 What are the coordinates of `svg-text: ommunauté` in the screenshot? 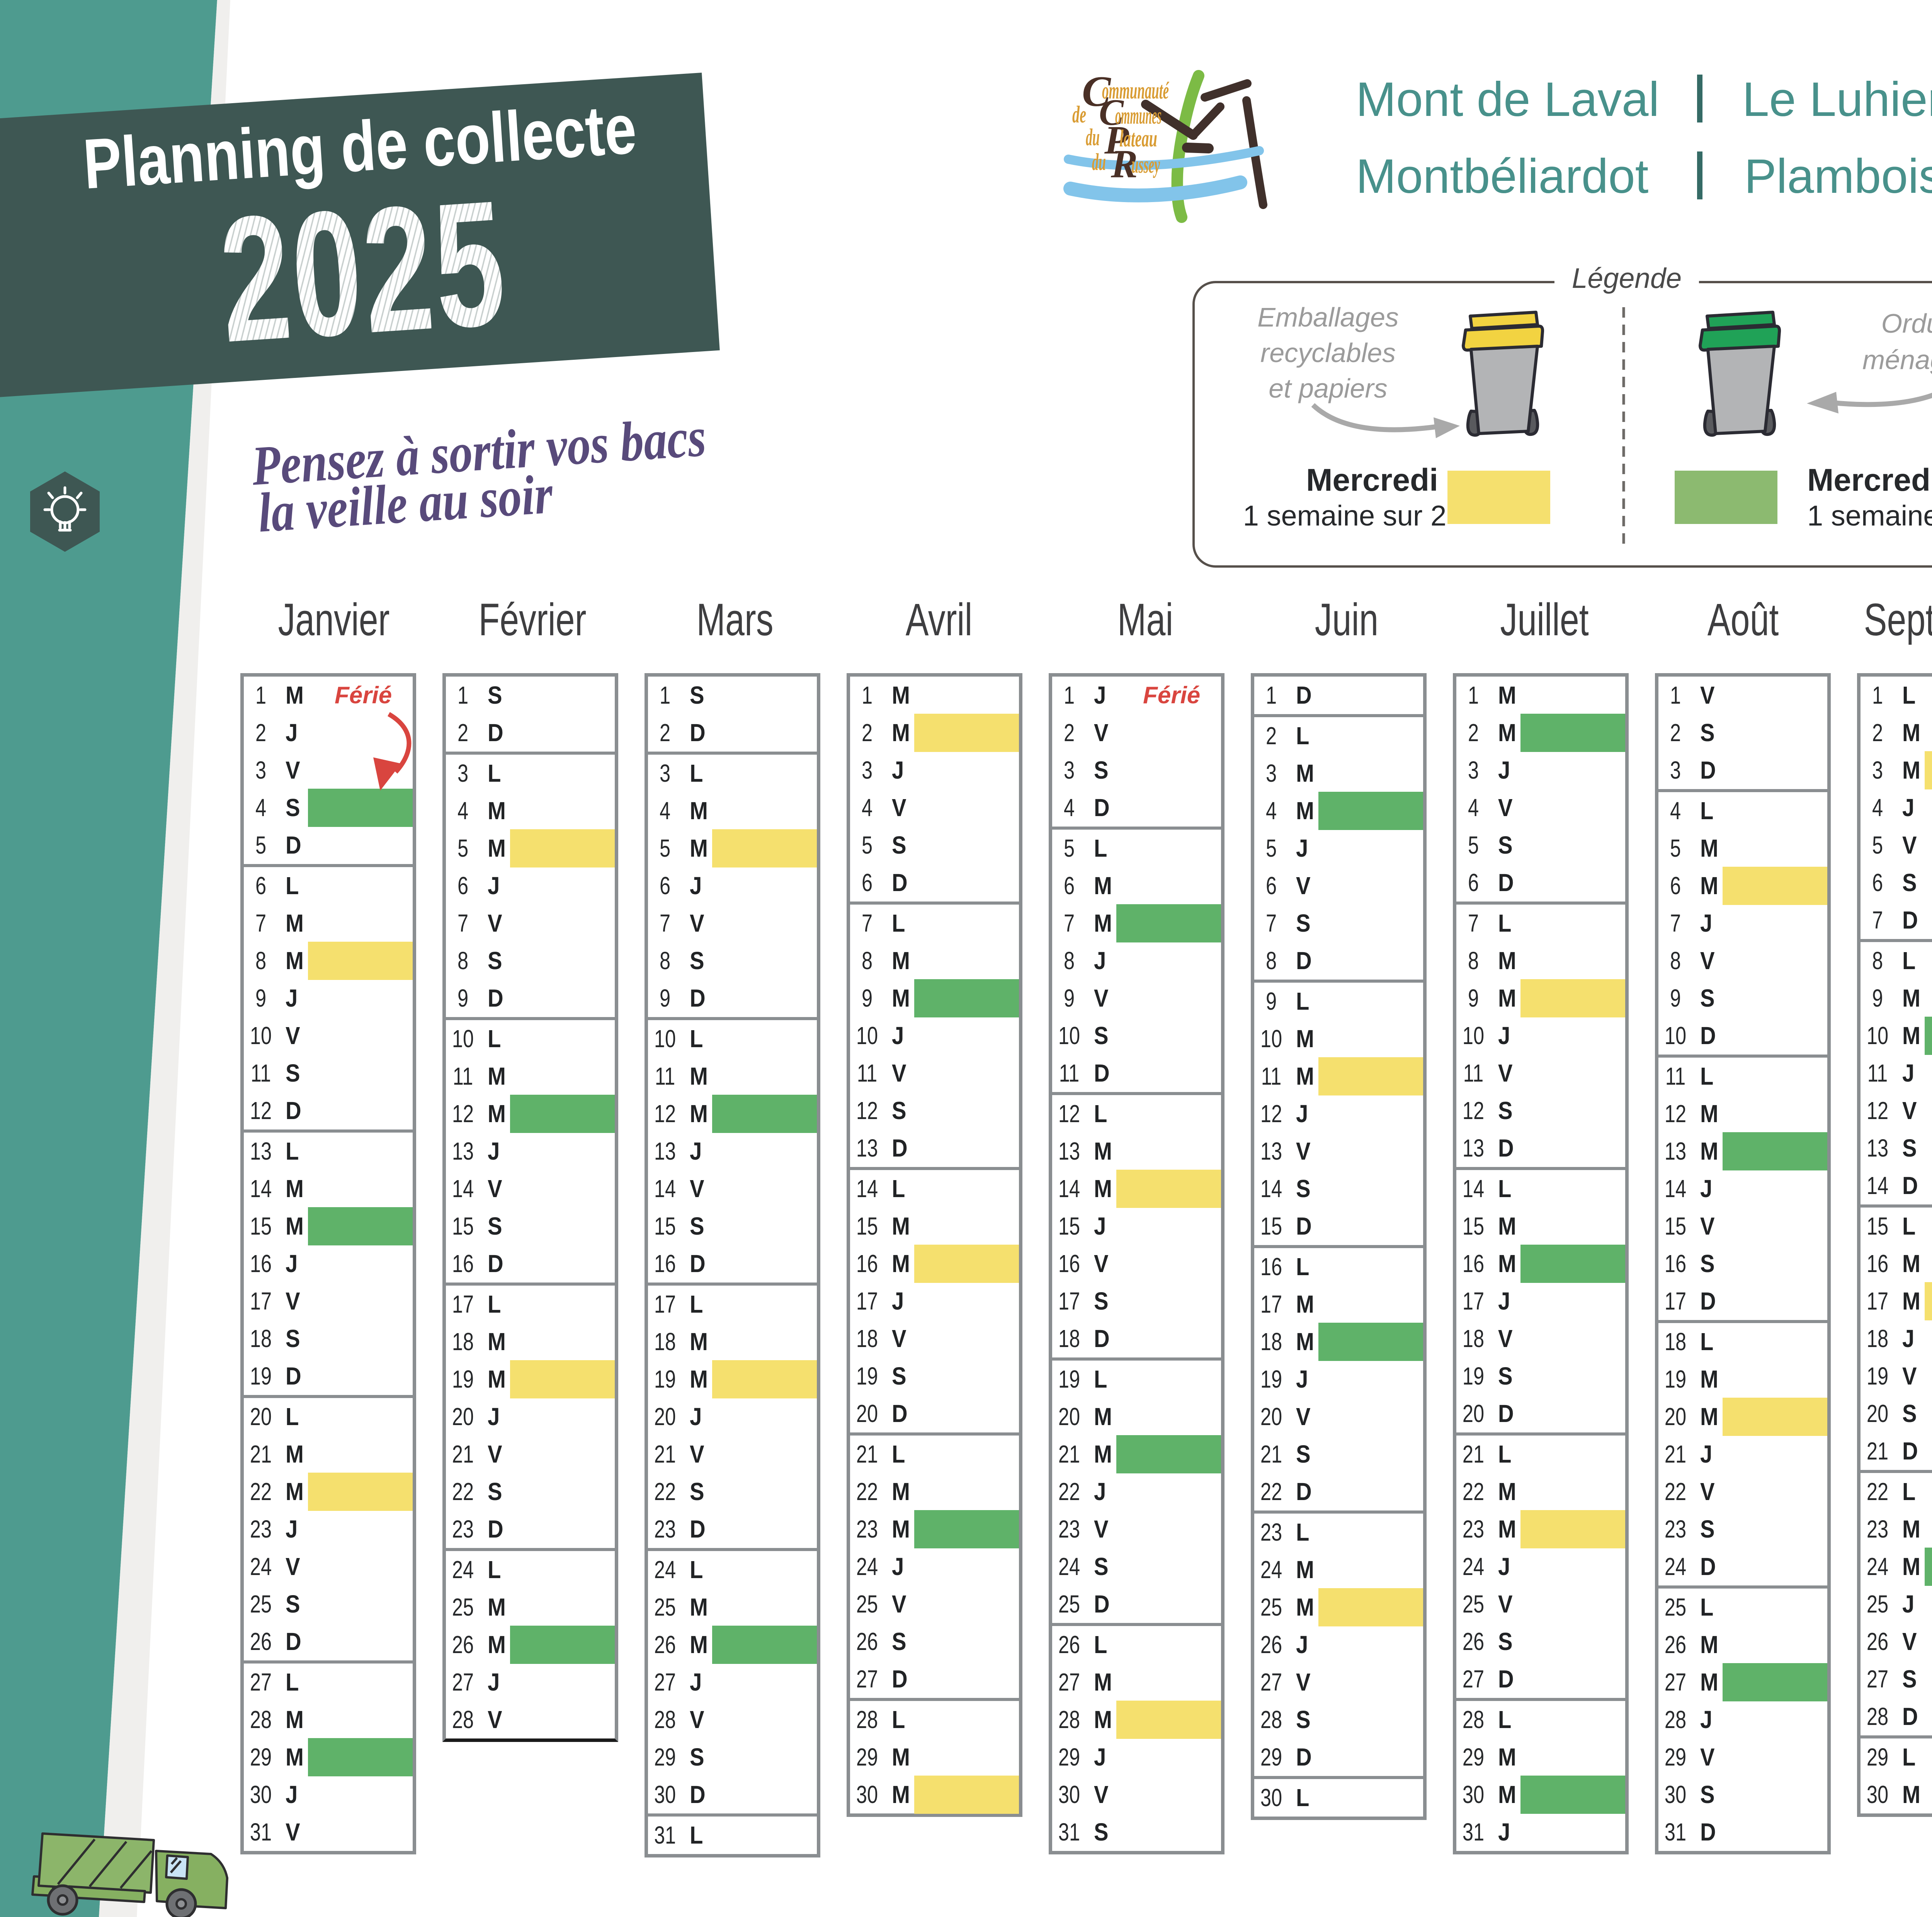 It's located at (1135, 91).